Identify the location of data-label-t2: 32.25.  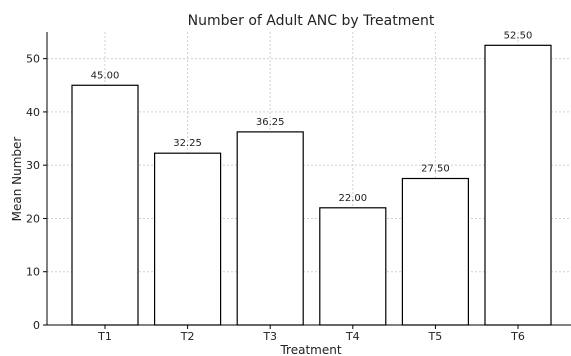
(187, 143).